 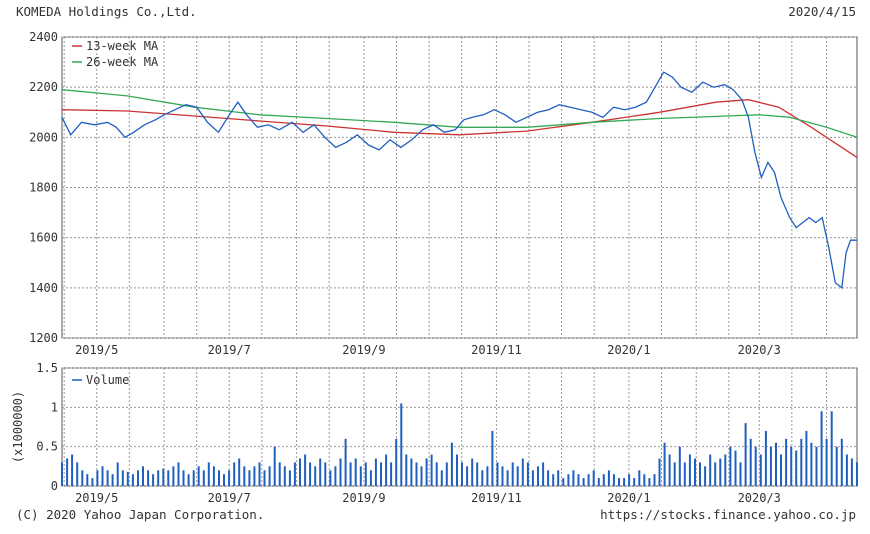 What do you see at coordinates (18, 427) in the screenshot?
I see `volume-y-axis-label: (x1000000)` at bounding box center [18, 427].